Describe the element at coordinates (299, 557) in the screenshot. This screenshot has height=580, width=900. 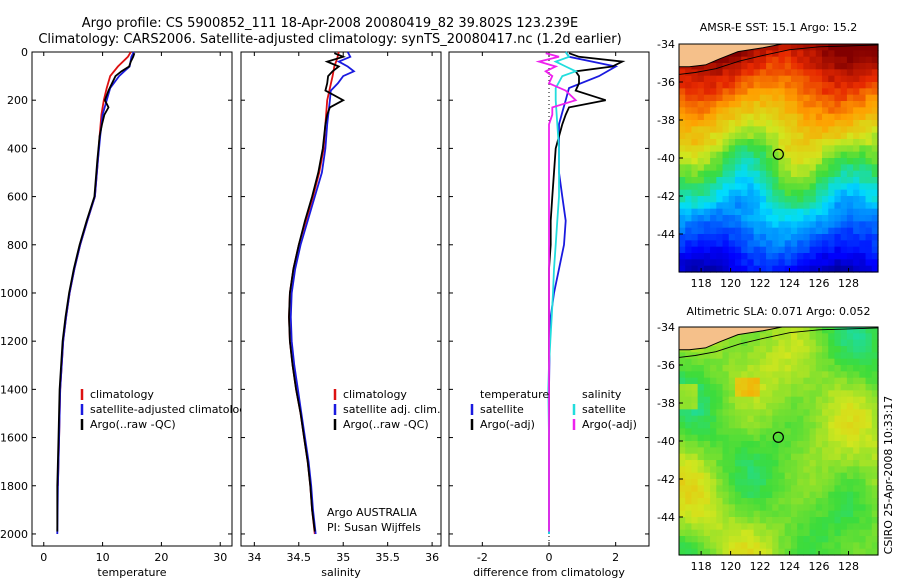
I see `salinity-xtick-label: 34.5` at that location.